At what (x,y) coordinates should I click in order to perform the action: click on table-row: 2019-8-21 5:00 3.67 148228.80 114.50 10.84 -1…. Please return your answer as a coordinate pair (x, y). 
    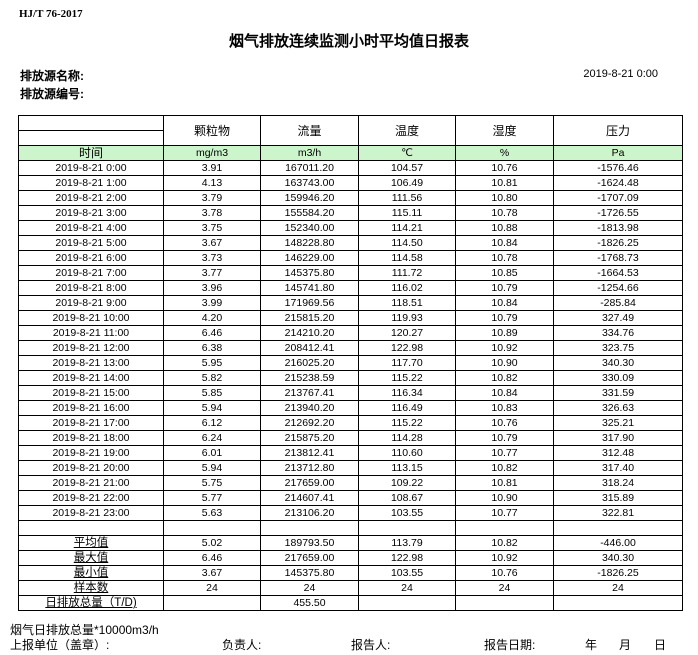
    Looking at the image, I should click on (350, 243).